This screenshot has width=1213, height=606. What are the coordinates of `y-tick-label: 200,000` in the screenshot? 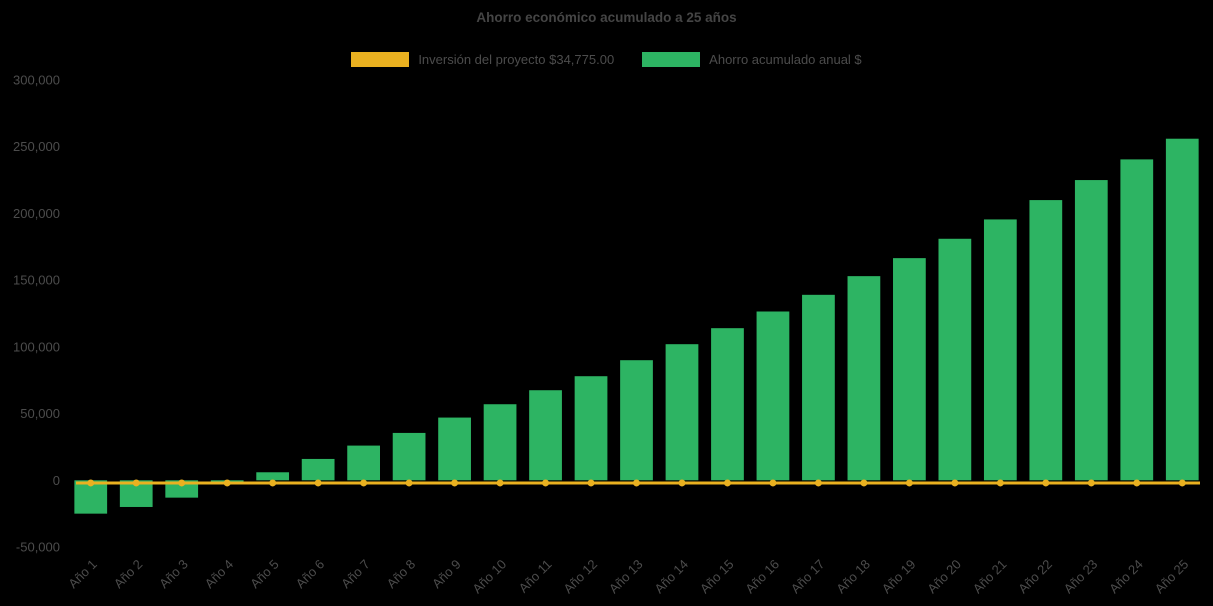 It's located at (36, 213).